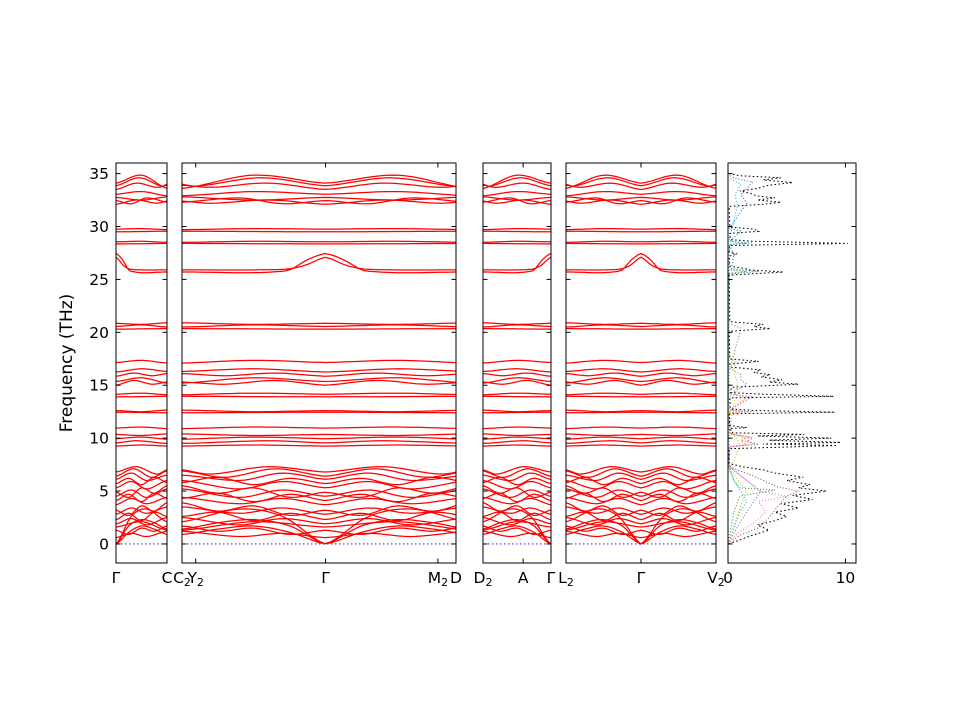 Image resolution: width=960 pixels, height=720 pixels. What do you see at coordinates (483, 579) in the screenshot?
I see `kpoint-label: D2` at bounding box center [483, 579].